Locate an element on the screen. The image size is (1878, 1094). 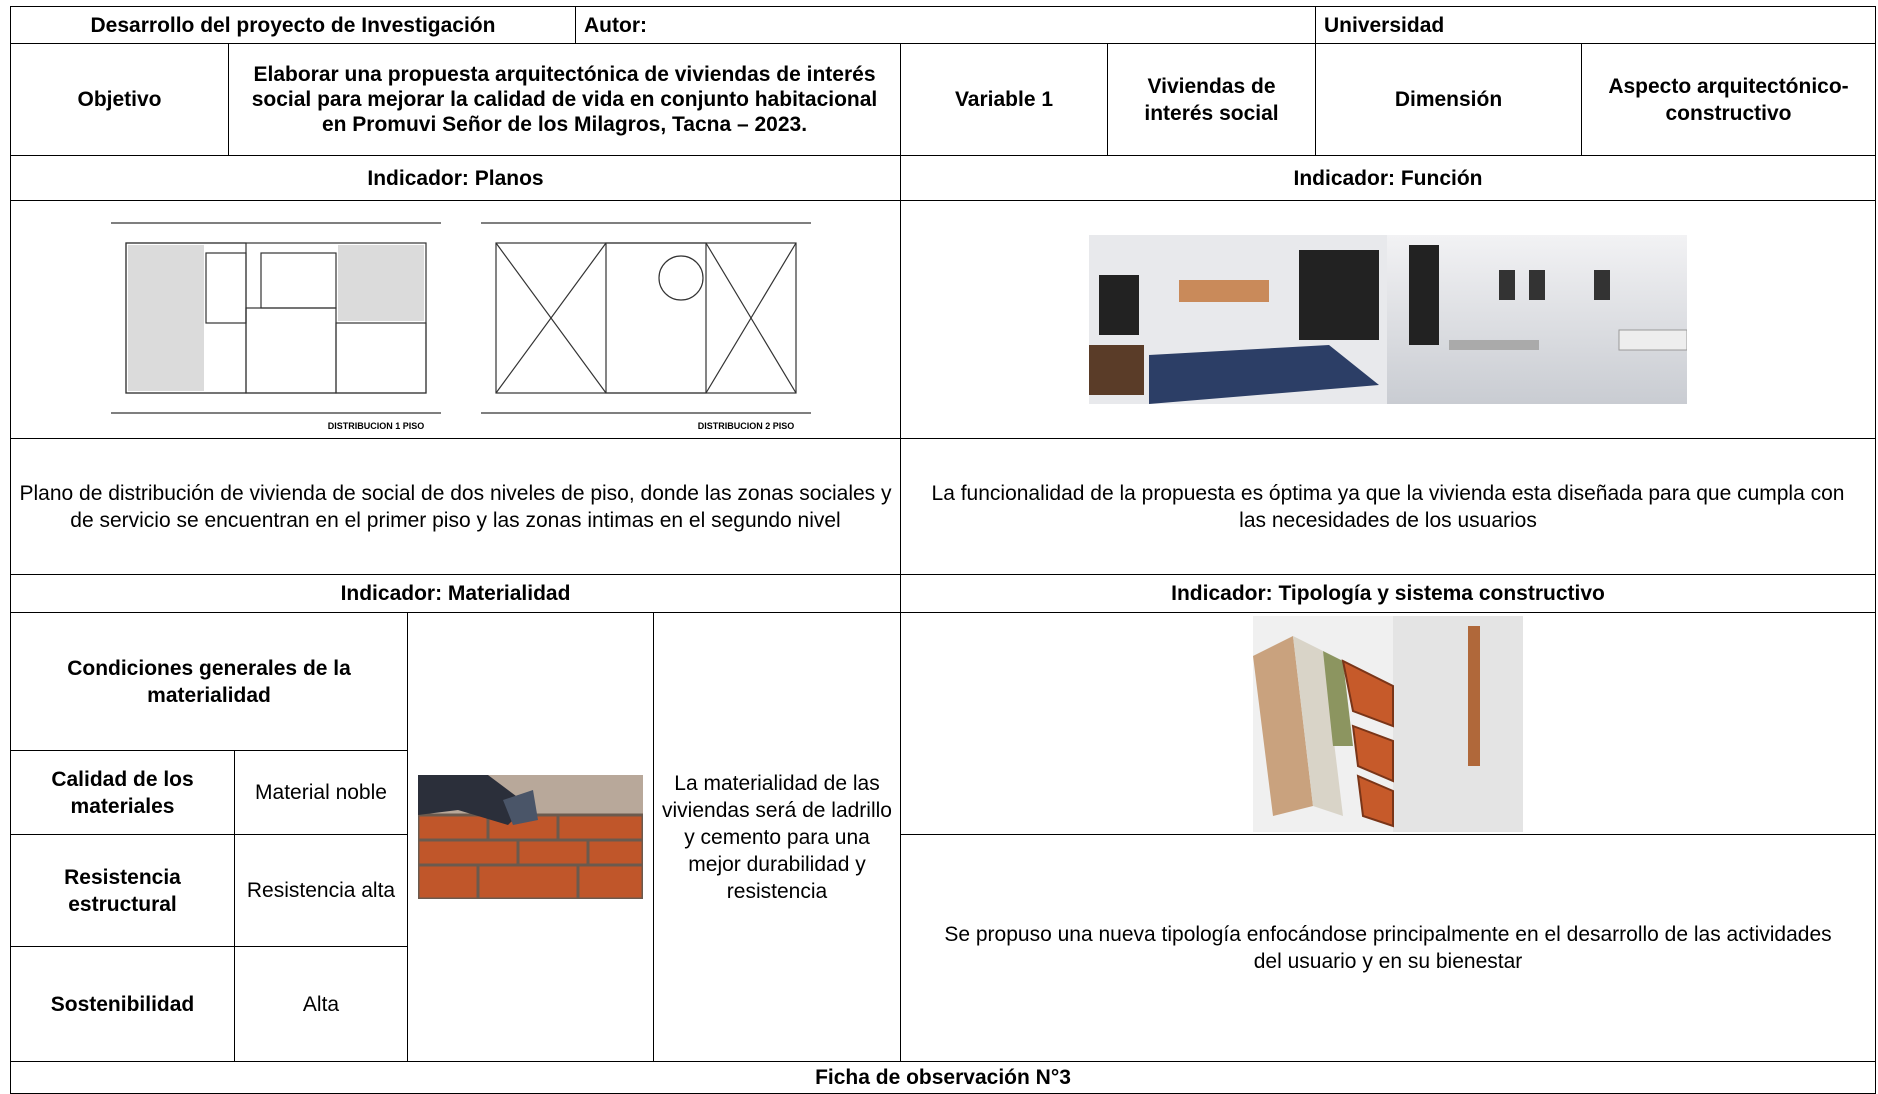
plan-label: DISTRIBUCION 1 PISO is located at coordinates (375, 426).